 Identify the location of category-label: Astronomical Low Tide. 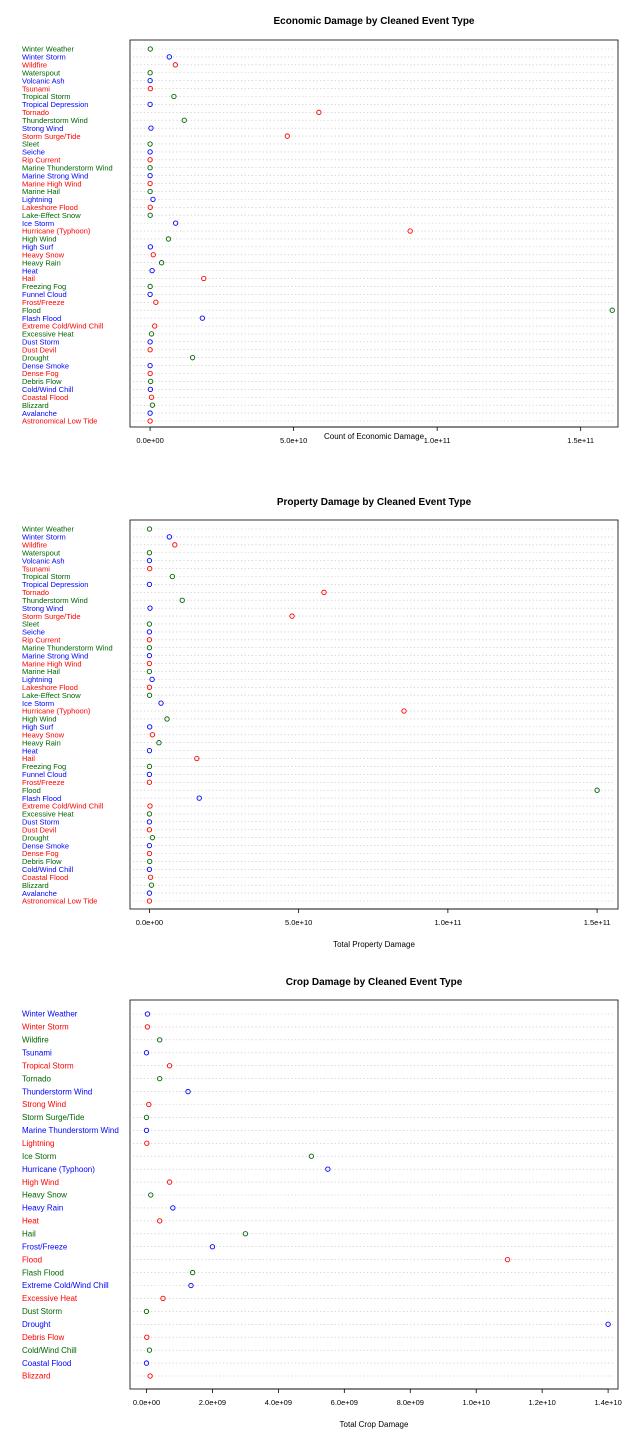
(59, 901).